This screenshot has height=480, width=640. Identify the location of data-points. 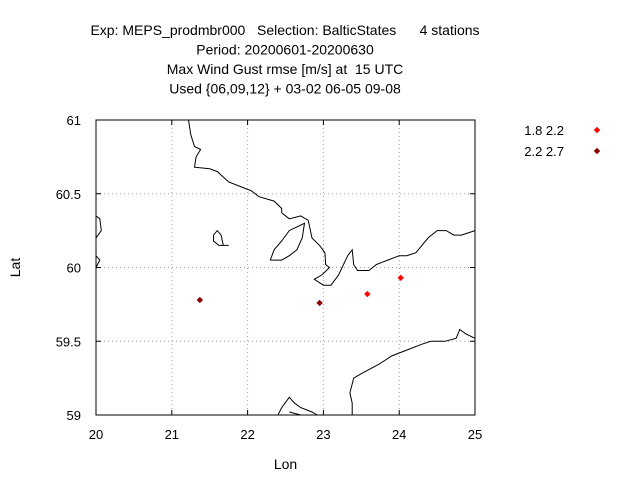
(300, 290).